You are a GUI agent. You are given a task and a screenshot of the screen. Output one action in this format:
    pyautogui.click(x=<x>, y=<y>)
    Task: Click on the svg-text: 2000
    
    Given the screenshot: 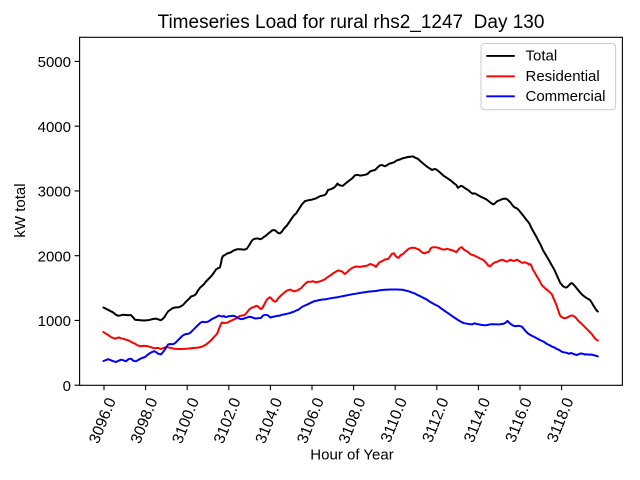 What is the action you would take?
    pyautogui.click(x=54, y=257)
    